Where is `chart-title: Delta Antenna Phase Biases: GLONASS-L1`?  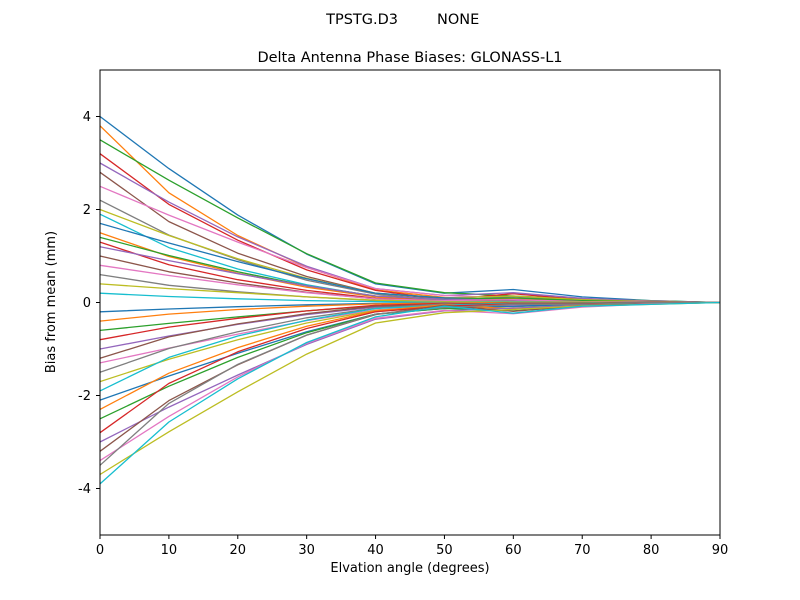 chart-title: Delta Antenna Phase Biases: GLONASS-L1 is located at coordinates (409, 58).